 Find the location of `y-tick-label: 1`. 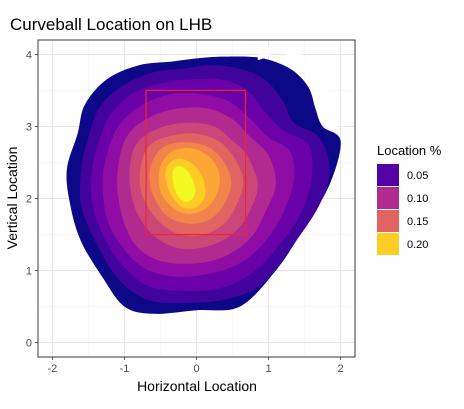

y-tick-label: 1 is located at coordinates (29, 272).